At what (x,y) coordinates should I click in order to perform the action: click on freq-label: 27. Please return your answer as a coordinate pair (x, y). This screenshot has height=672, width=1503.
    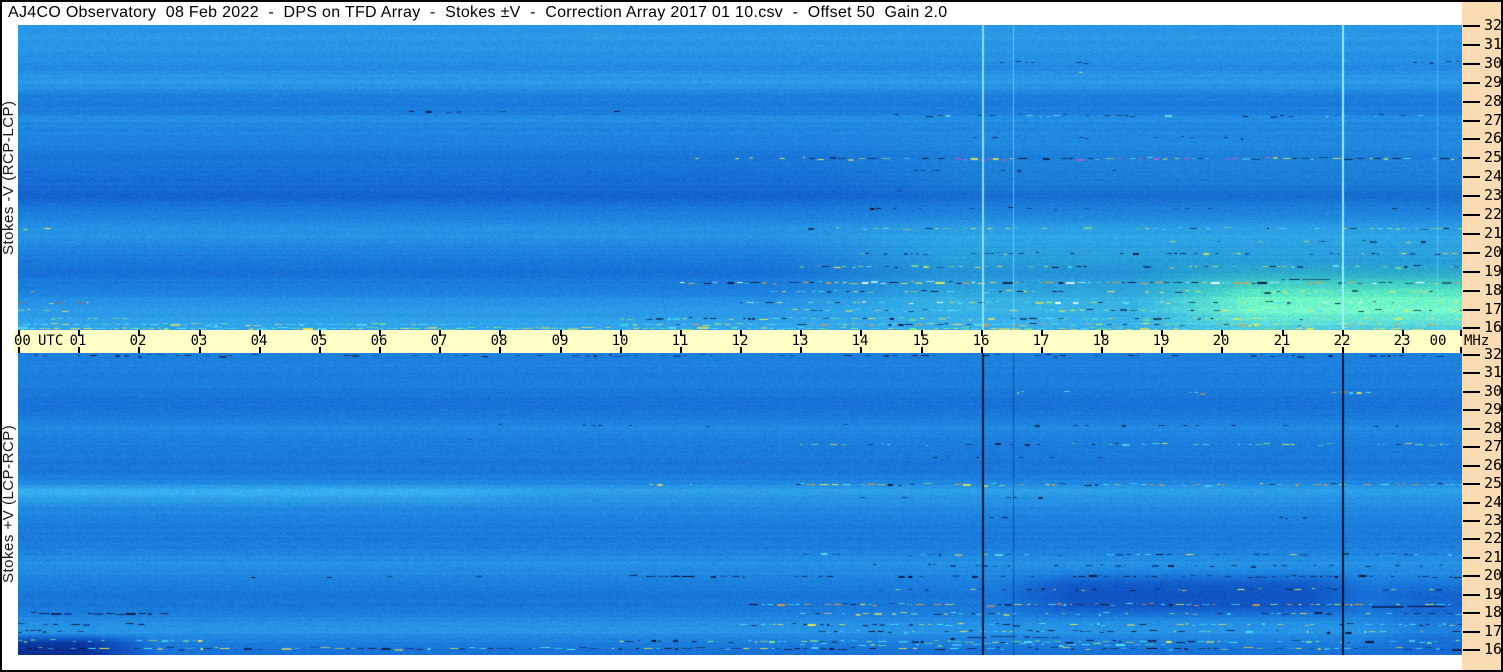
    Looking at the image, I should click on (1493, 120).